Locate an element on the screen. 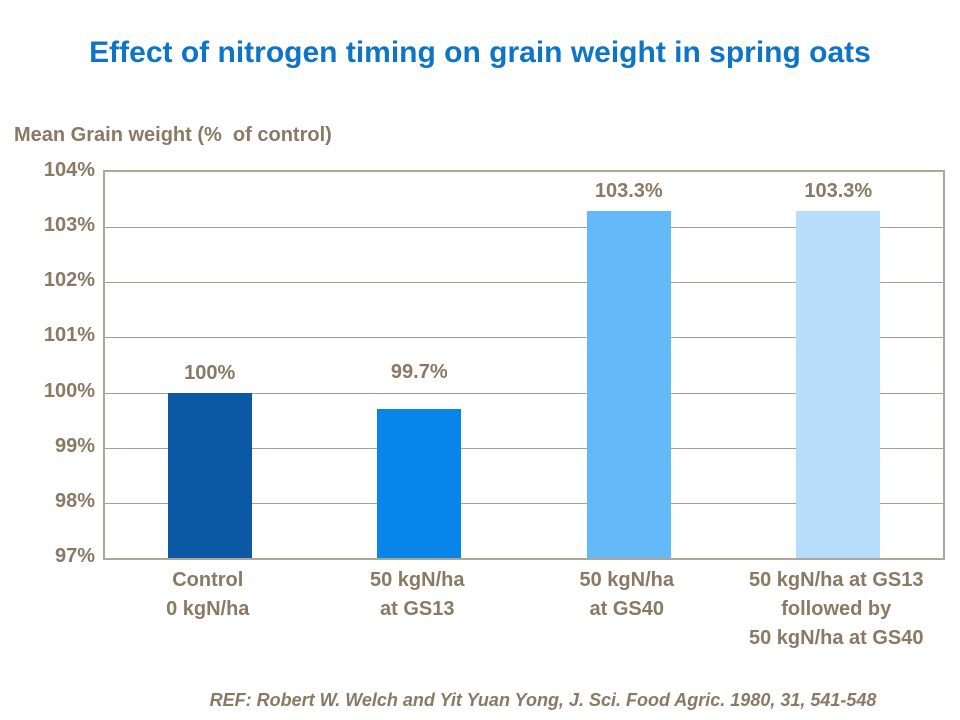 The image size is (960, 720). y-tick-label: 103% is located at coordinates (69, 225).